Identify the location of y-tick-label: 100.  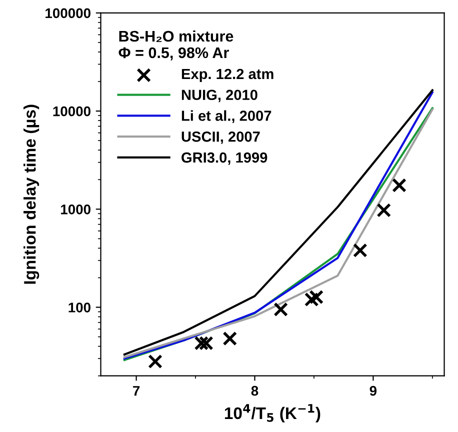
(79, 307).